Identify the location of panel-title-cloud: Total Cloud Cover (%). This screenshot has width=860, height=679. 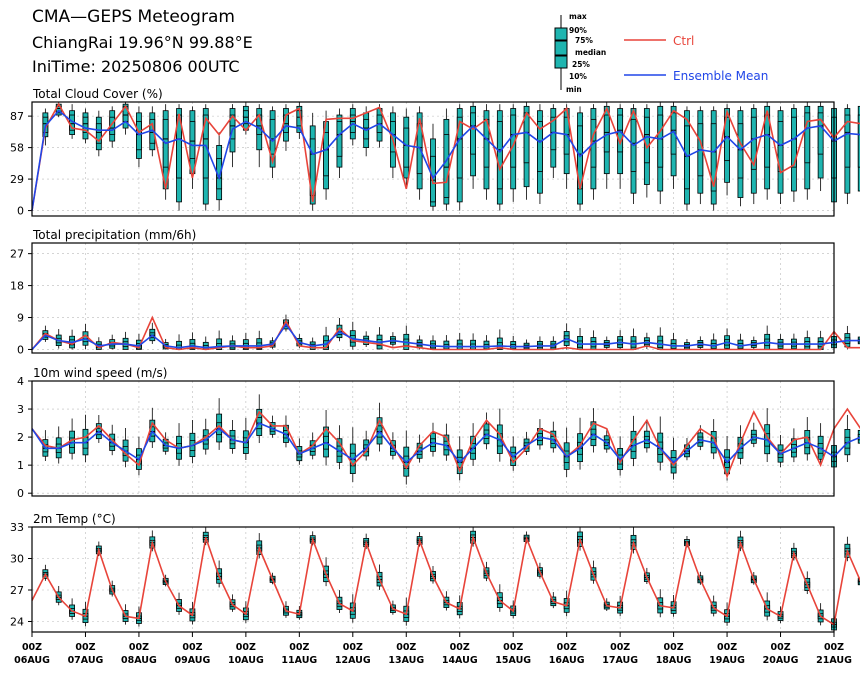
(97, 94).